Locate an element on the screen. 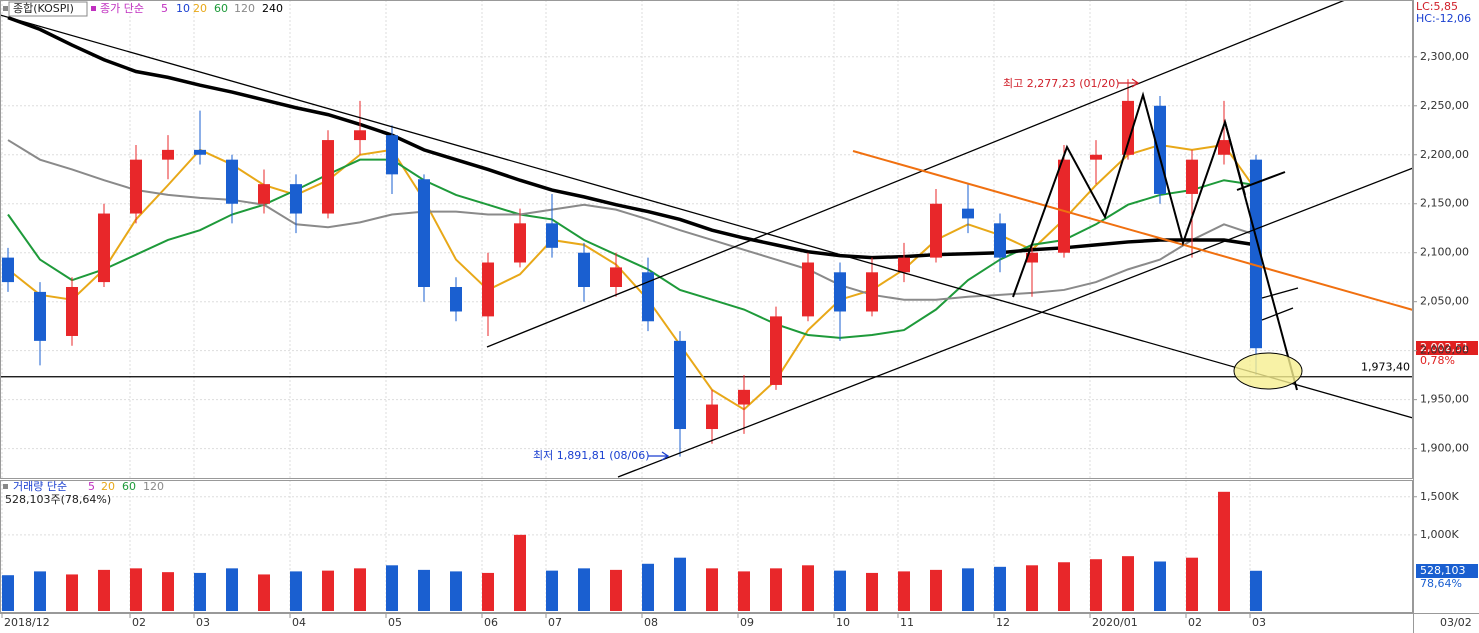  x-tick-label: 06 is located at coordinates (491, 622).